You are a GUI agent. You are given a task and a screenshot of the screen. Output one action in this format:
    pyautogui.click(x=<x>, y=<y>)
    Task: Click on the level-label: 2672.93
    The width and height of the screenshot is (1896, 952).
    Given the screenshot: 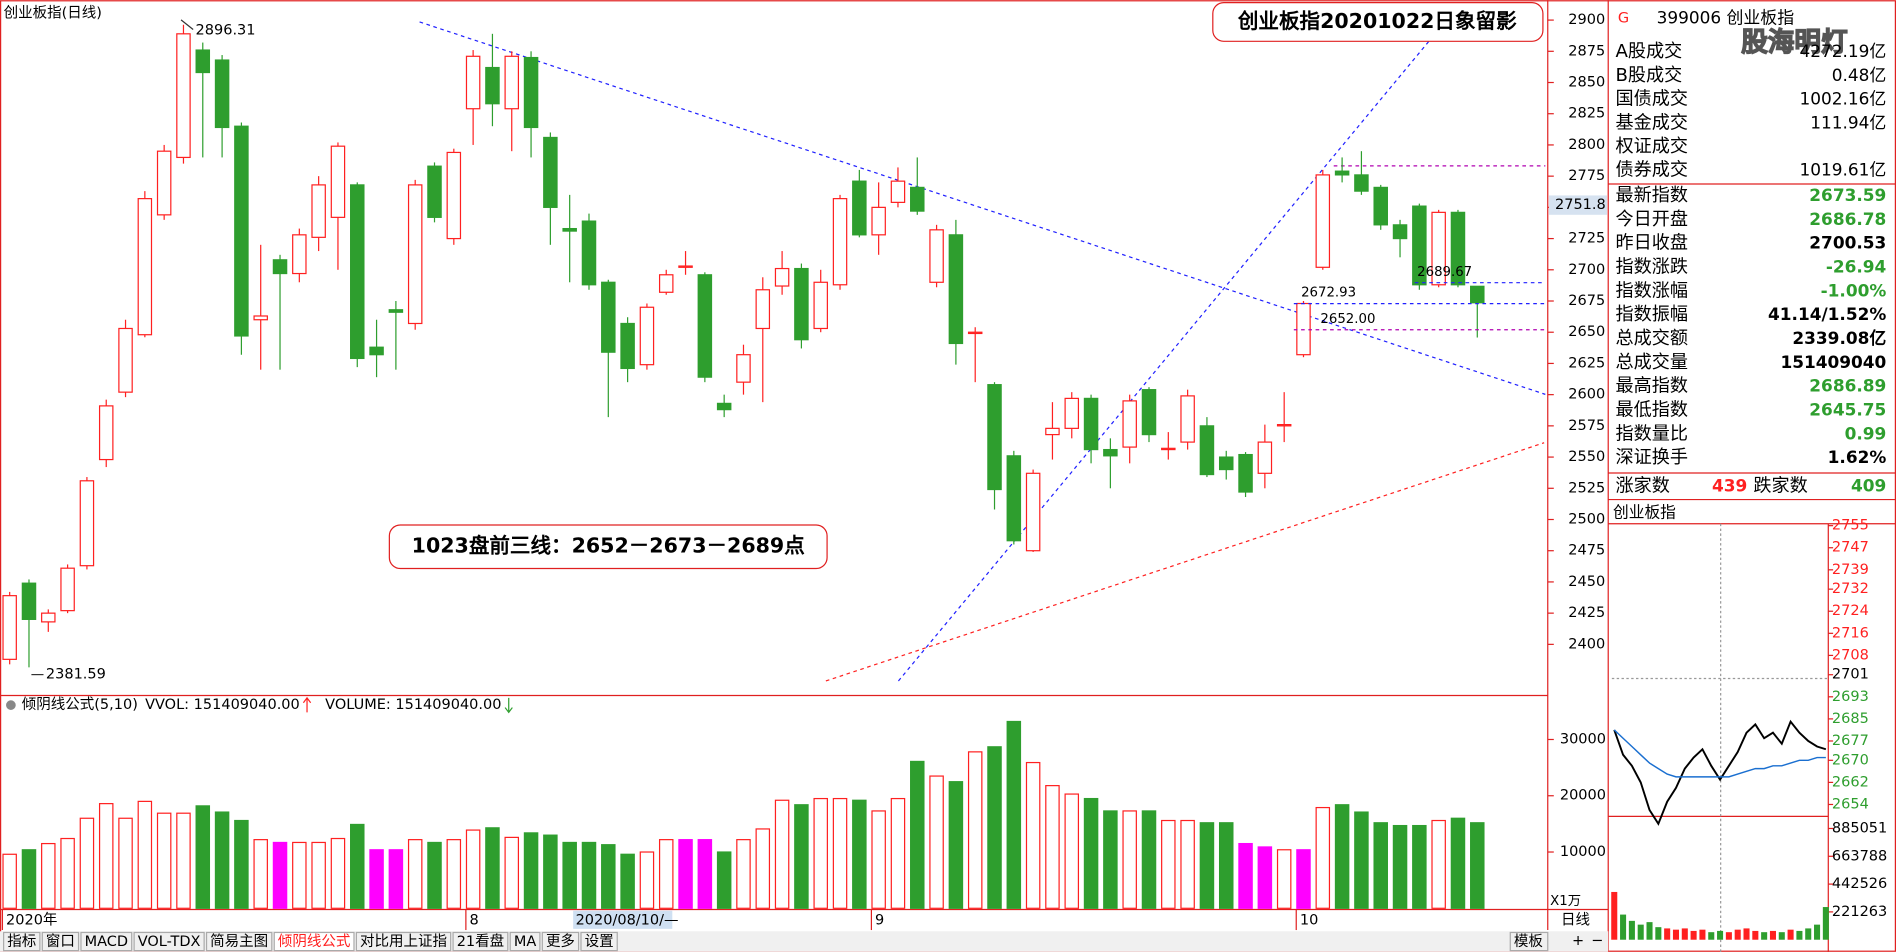 What is the action you would take?
    pyautogui.click(x=1328, y=293)
    